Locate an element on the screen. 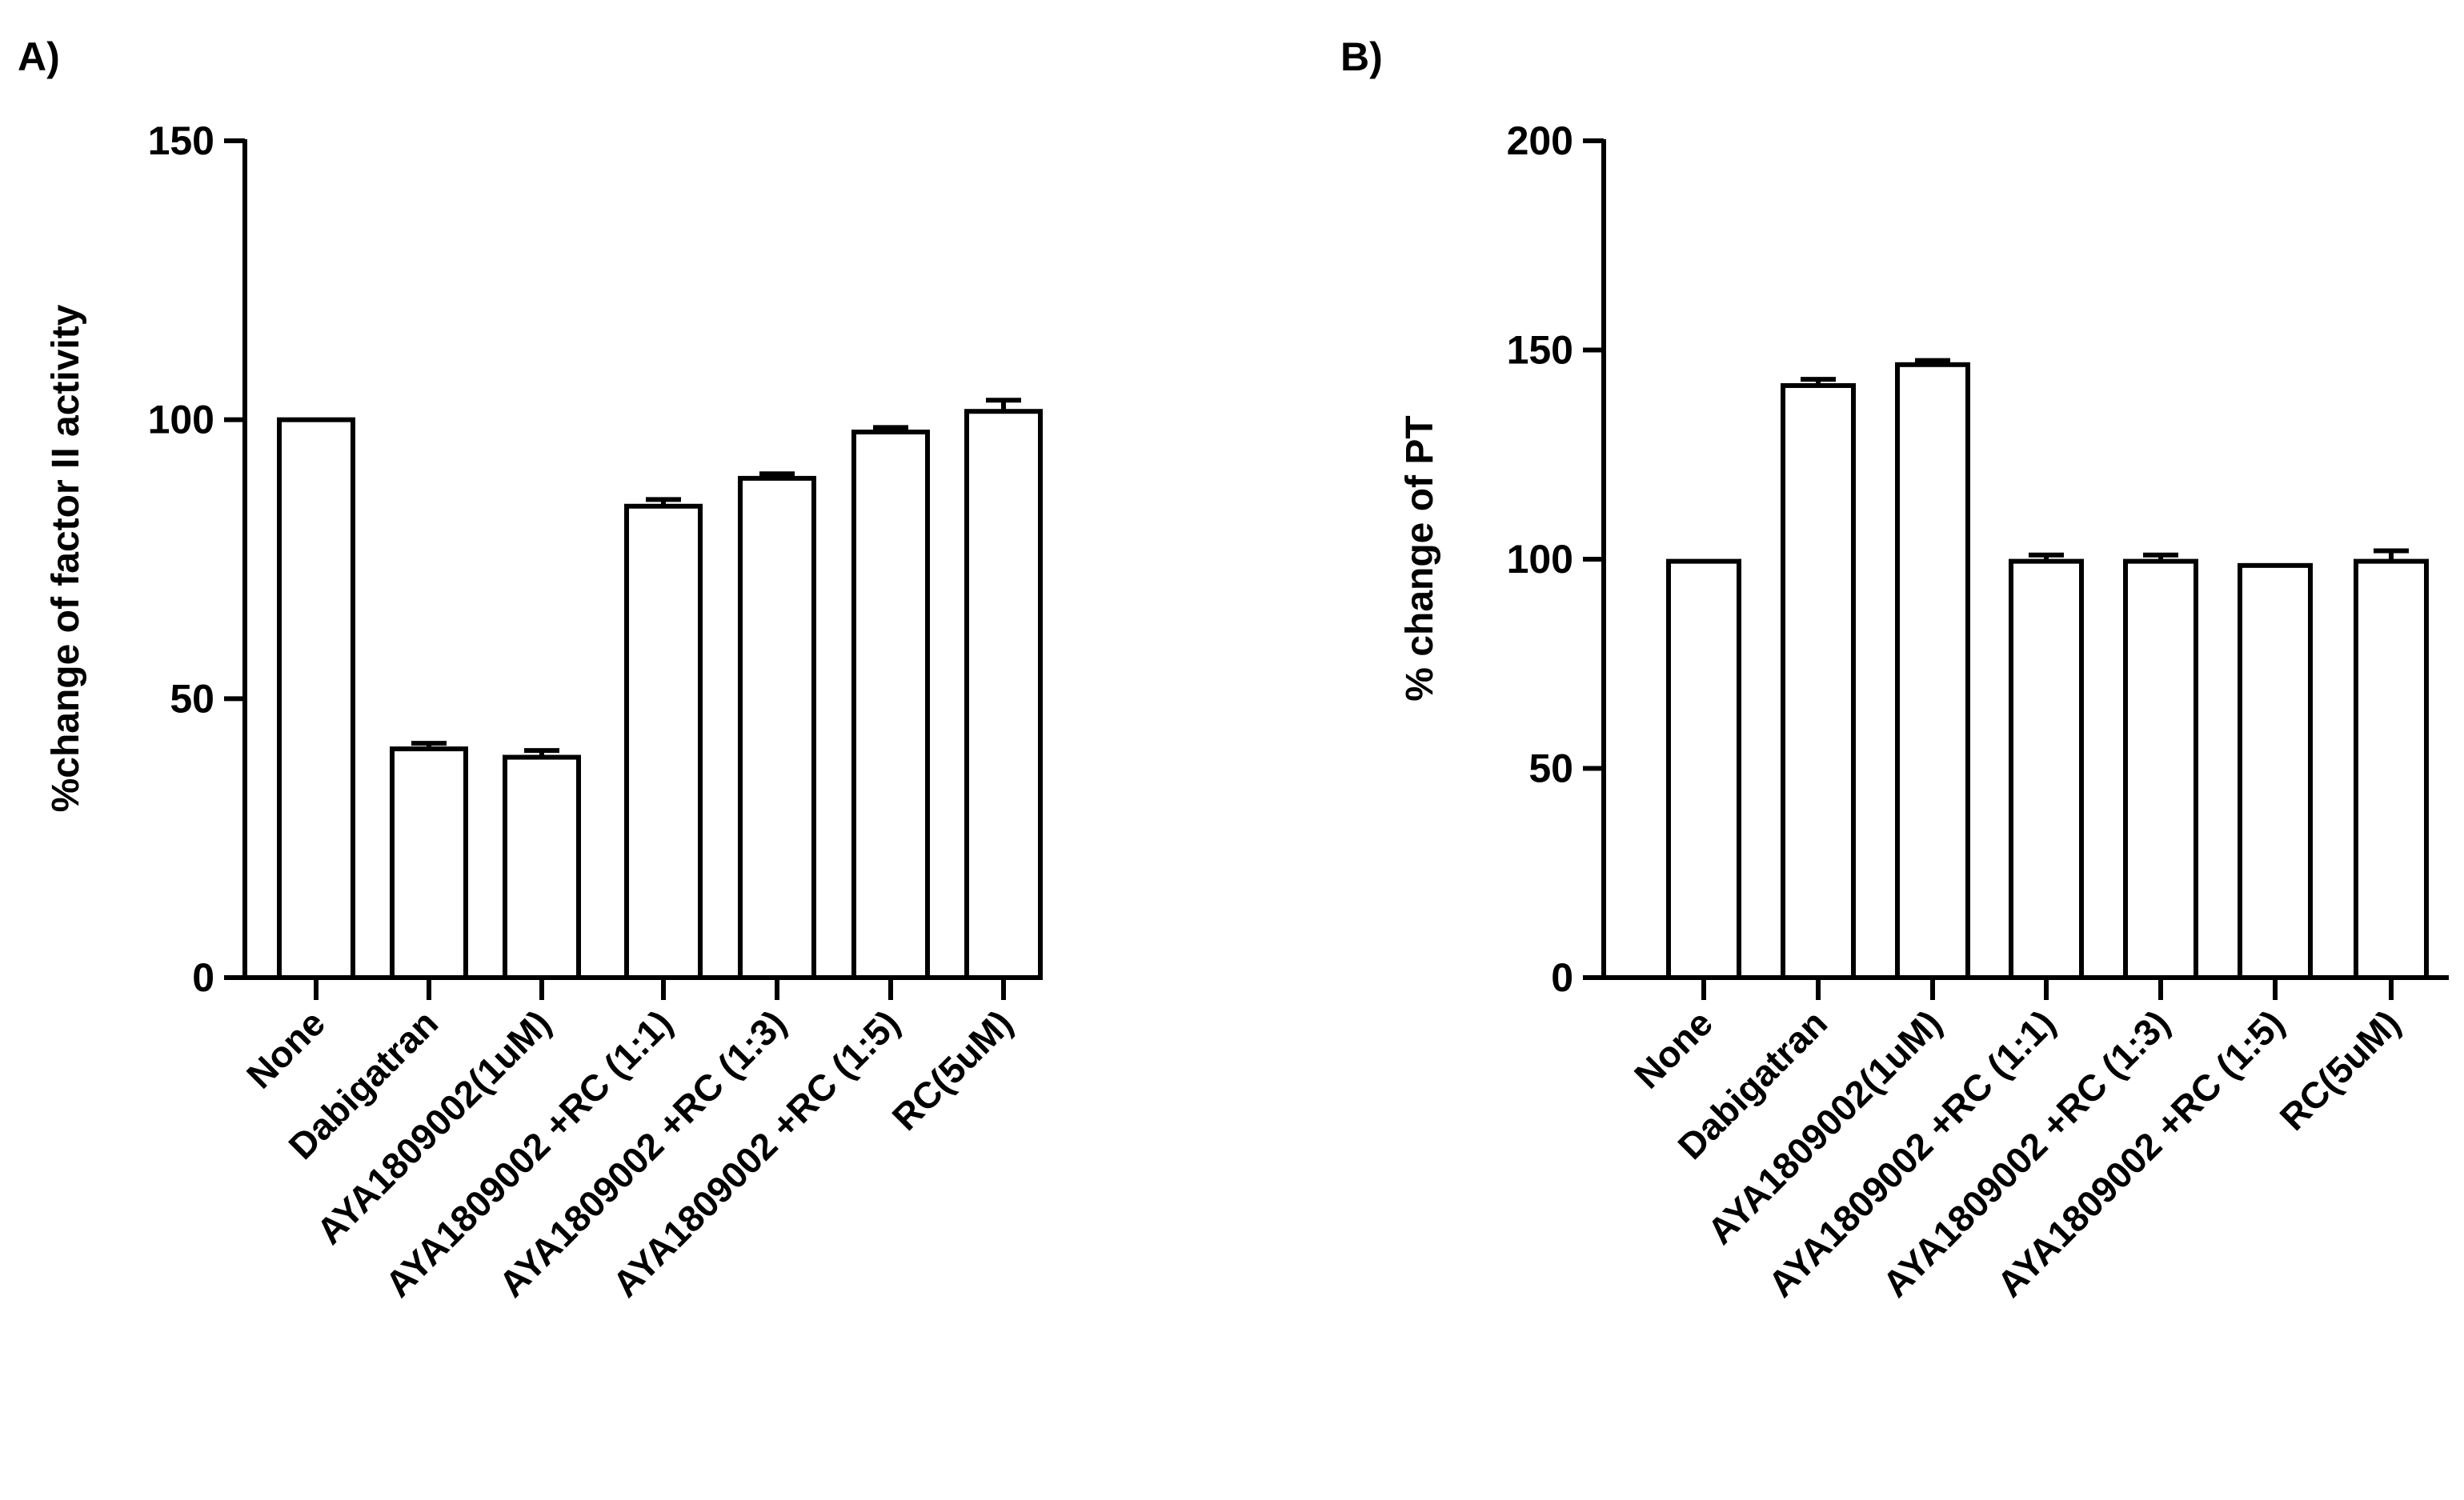  panel-b-y-tick-label: 100 is located at coordinates (1540, 559).